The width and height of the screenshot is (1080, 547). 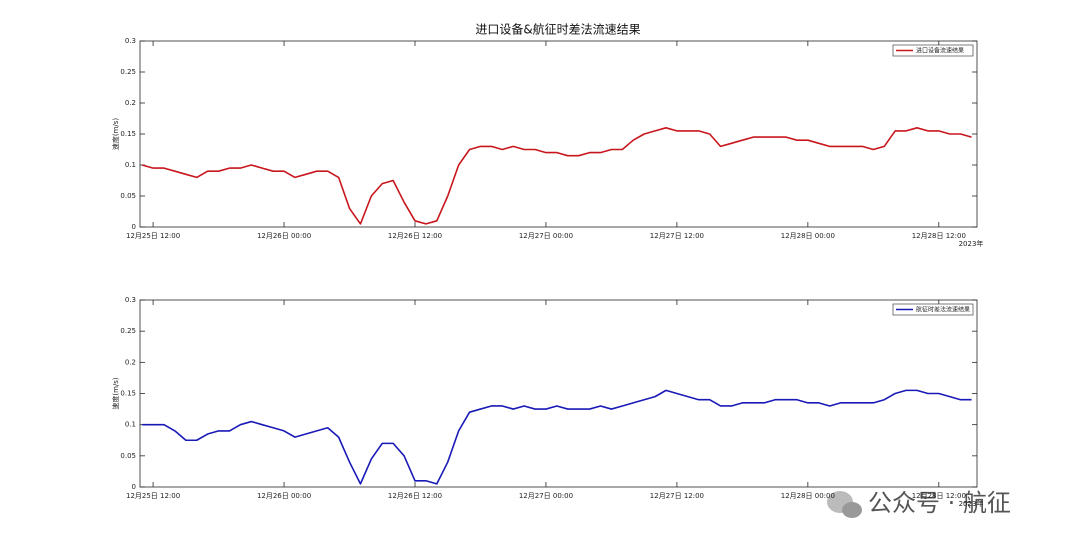 I want to click on legend-label: 航征时差法流速结果, so click(x=943, y=310).